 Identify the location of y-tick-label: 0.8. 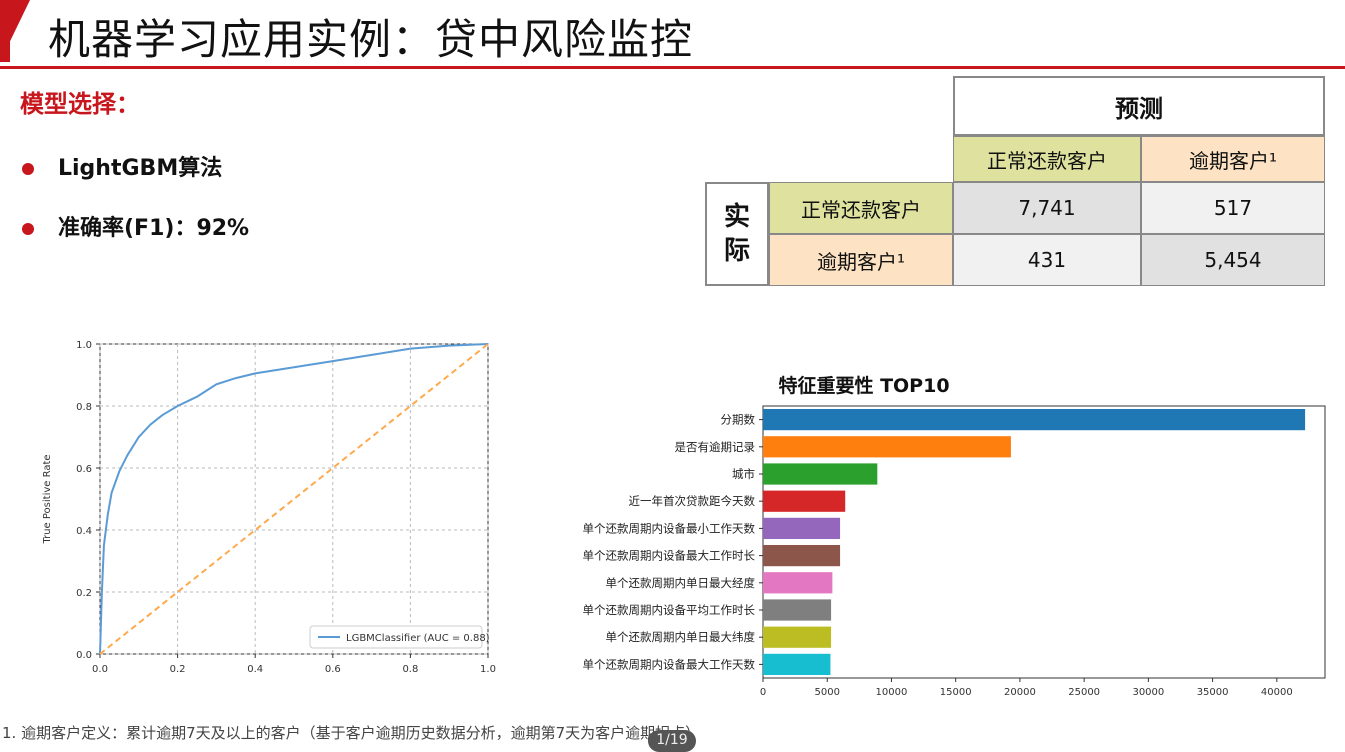
(84, 407).